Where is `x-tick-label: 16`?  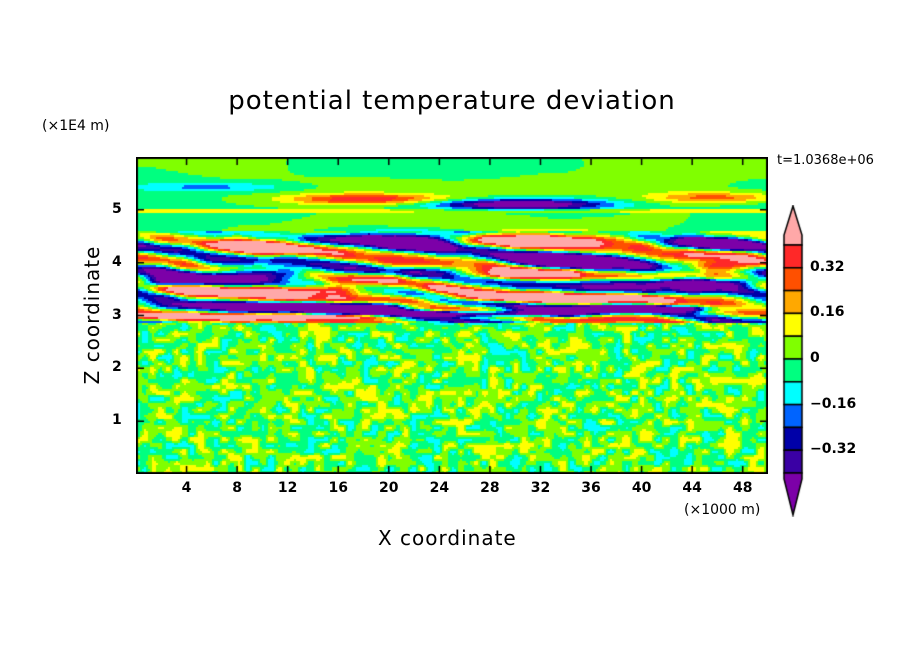
x-tick-label: 16 is located at coordinates (338, 488).